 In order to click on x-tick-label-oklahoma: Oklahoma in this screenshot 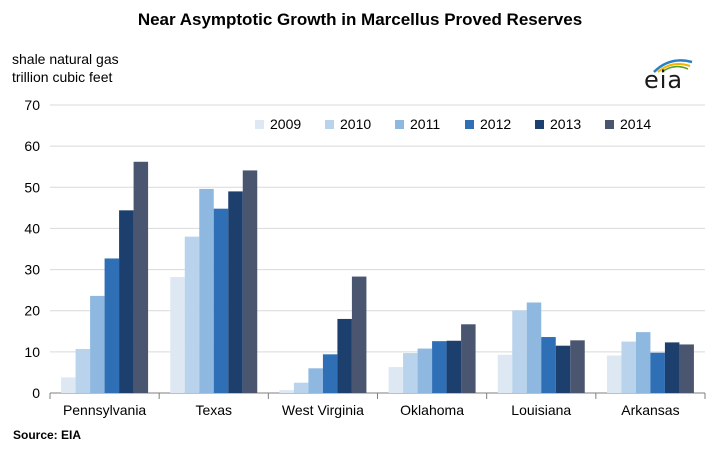, I will do `click(432, 410)`.